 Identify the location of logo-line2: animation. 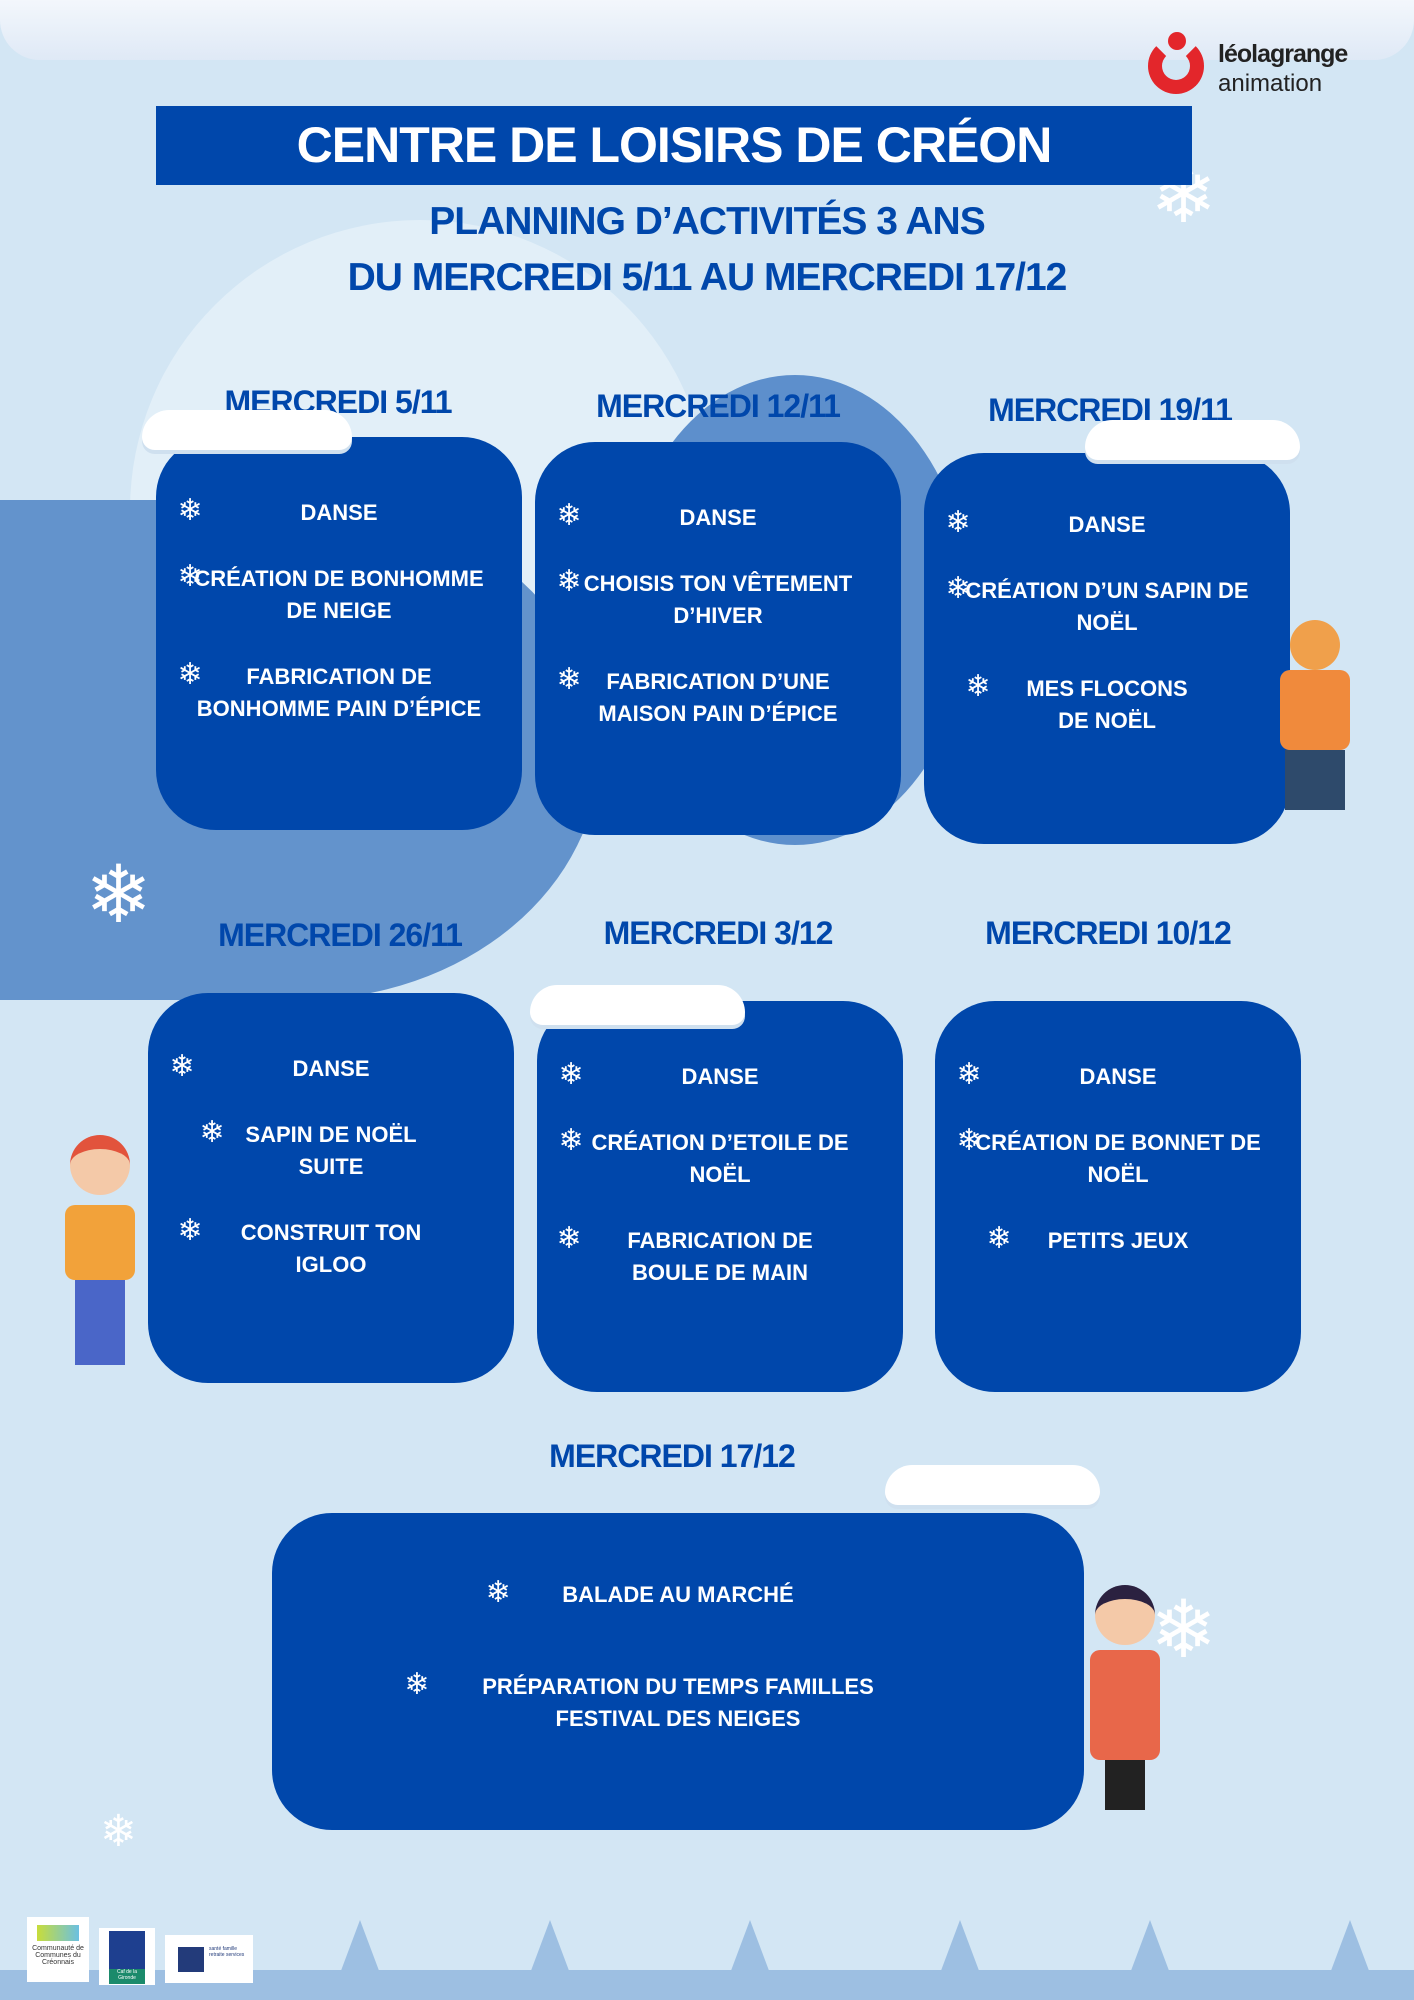
(1270, 83).